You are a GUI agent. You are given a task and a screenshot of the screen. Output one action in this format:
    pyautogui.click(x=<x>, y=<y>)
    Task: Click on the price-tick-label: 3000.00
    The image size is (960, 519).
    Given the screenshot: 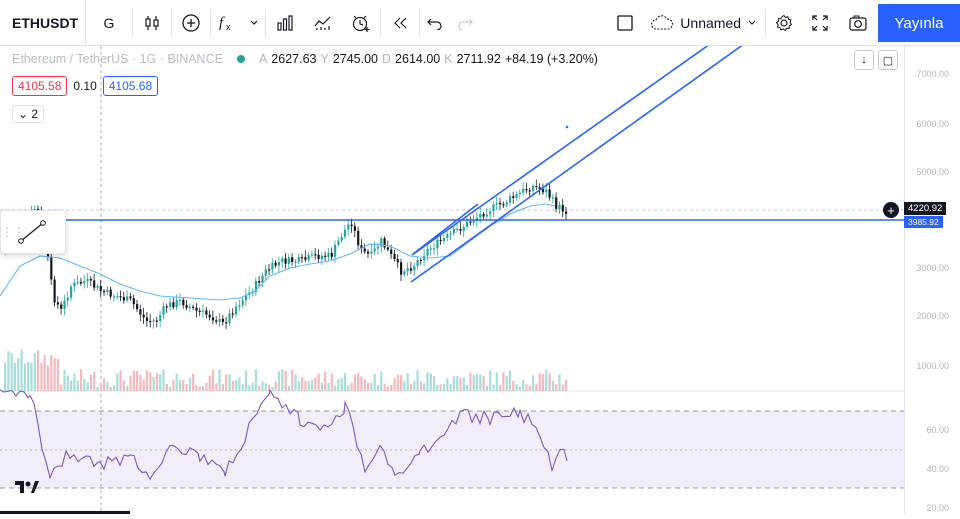 What is the action you would take?
    pyautogui.click(x=932, y=268)
    